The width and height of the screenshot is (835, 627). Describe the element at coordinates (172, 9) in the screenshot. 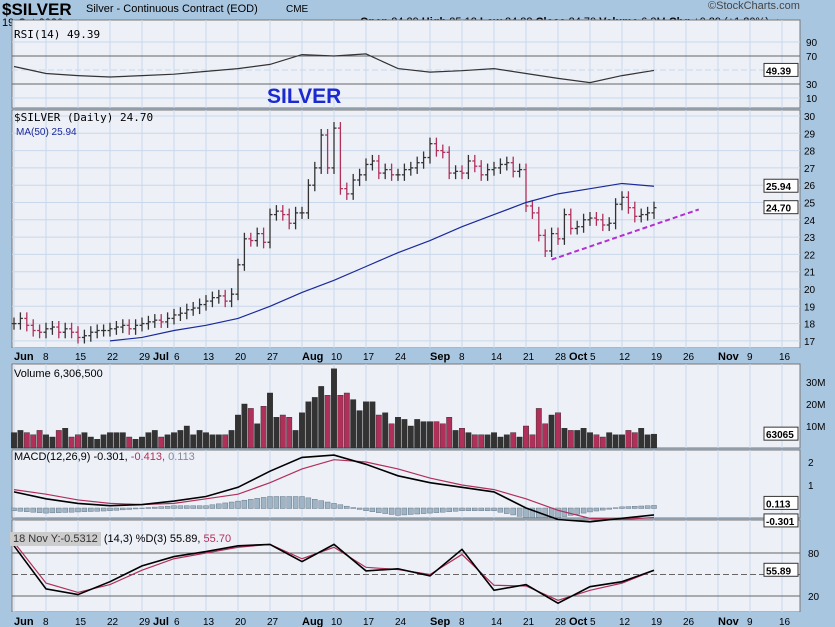

I see `instrument-name: Silver - Continuous Contract (EOD)` at that location.